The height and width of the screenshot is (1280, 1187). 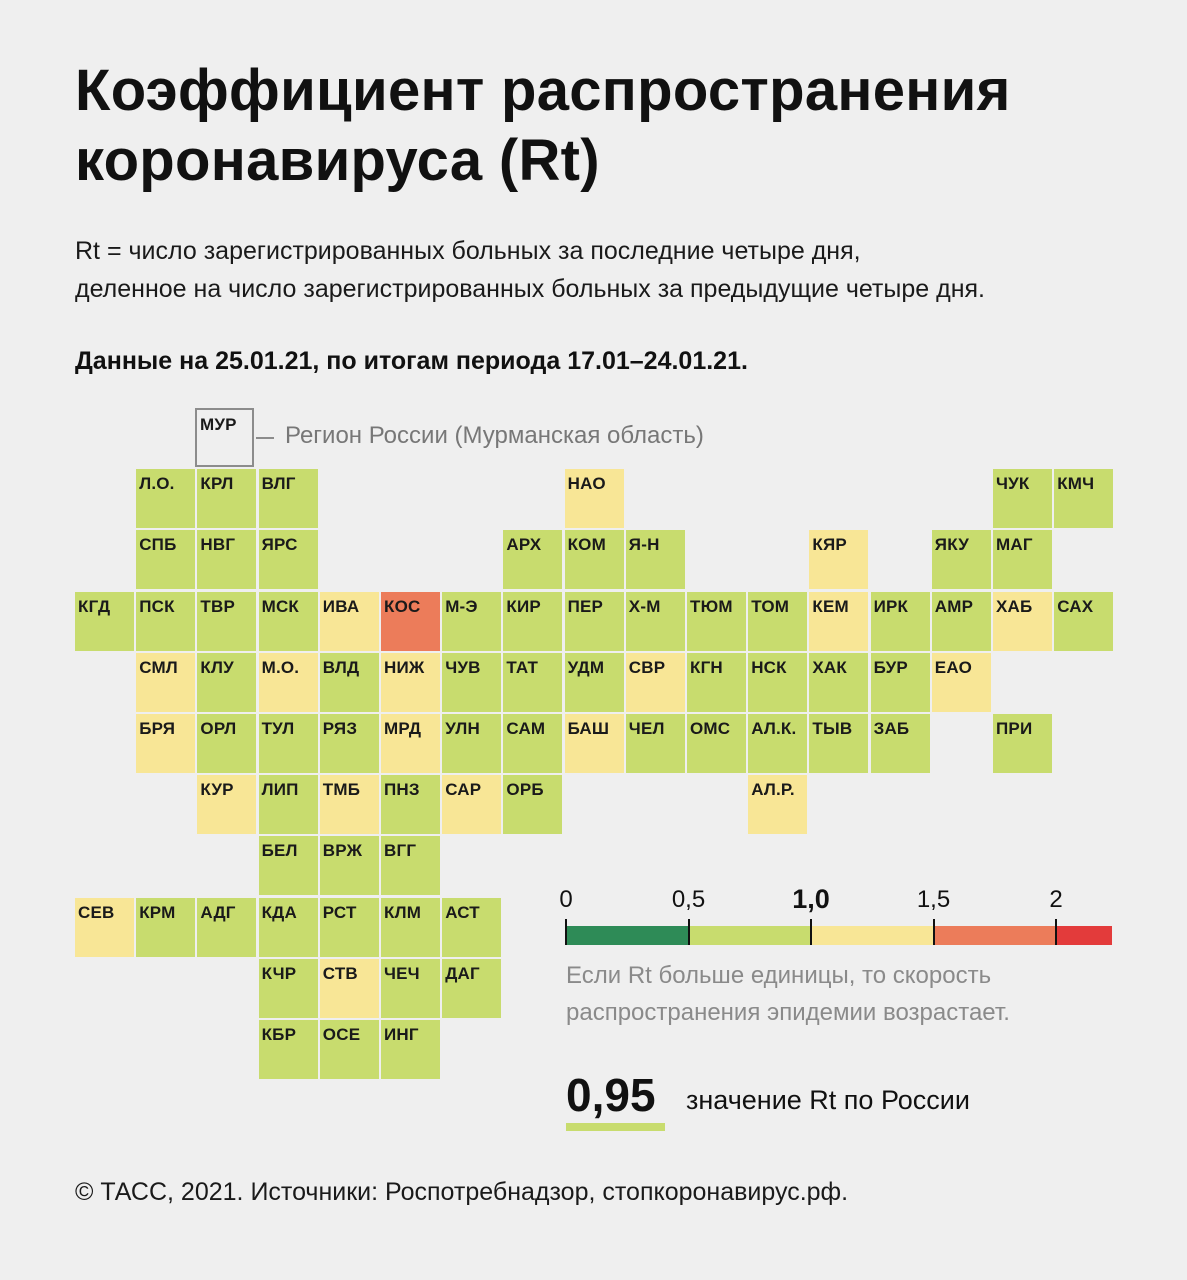 I want to click on region-code: ТОМ, so click(x=770, y=606).